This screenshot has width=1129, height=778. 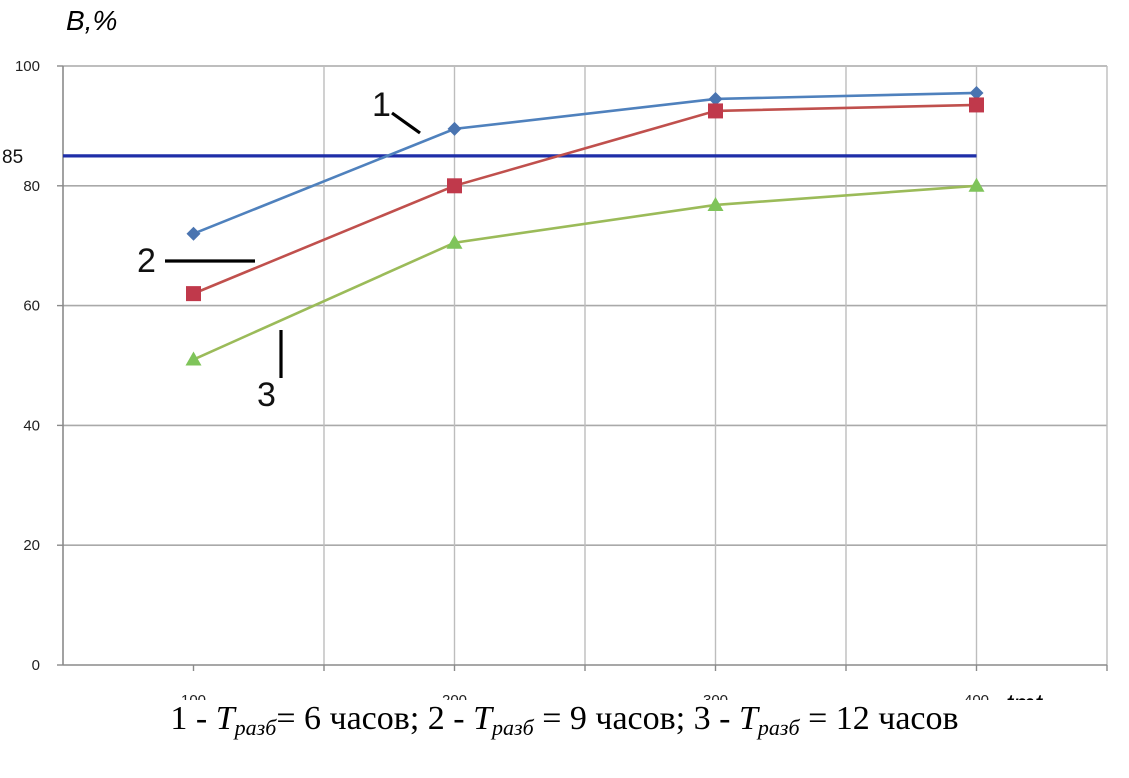 I want to click on y-axis-label-text: B,%, so click(x=91, y=20).